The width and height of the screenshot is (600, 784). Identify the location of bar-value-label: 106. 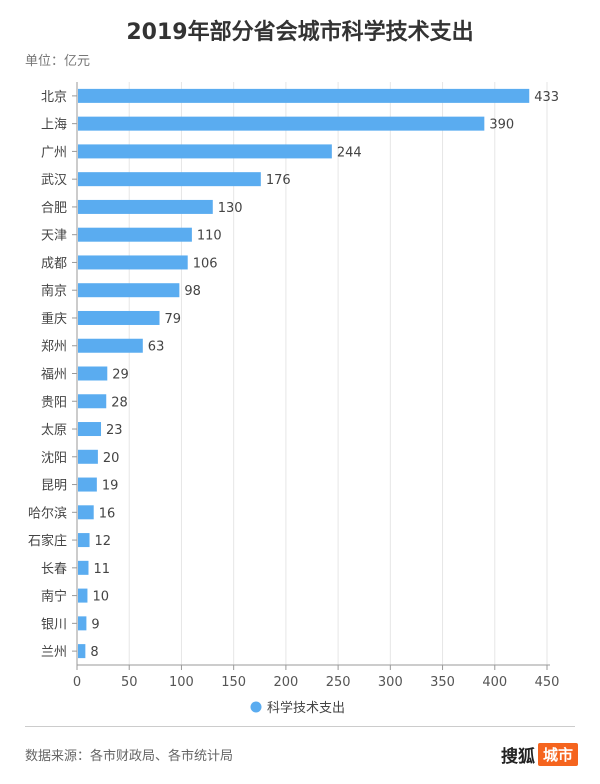
(205, 263).